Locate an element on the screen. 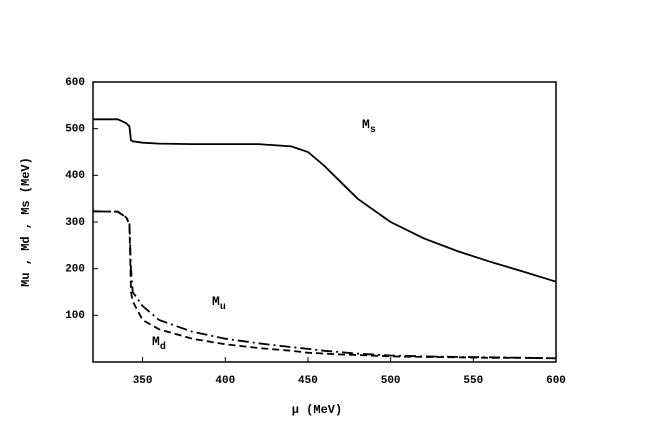 This screenshot has width=654, height=436. x-tick-label: 450 is located at coordinates (308, 381).